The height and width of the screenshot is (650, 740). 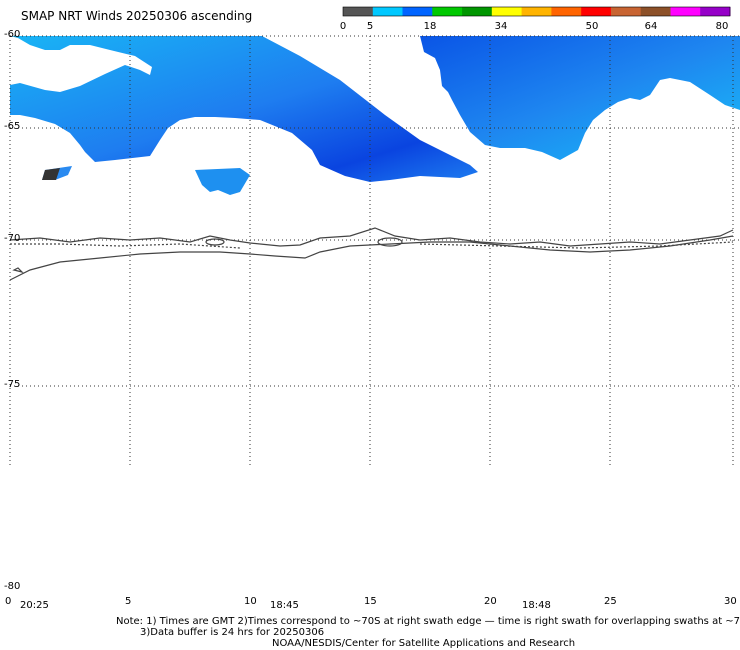 What do you see at coordinates (722, 26) in the screenshot?
I see `scale-label: 80` at bounding box center [722, 26].